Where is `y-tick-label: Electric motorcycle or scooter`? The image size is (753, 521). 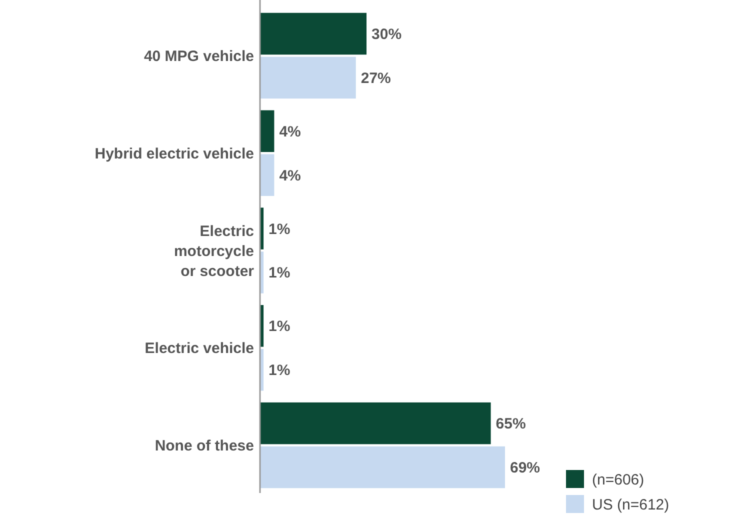 y-tick-label: Electric motorcycle or scooter is located at coordinates (214, 251).